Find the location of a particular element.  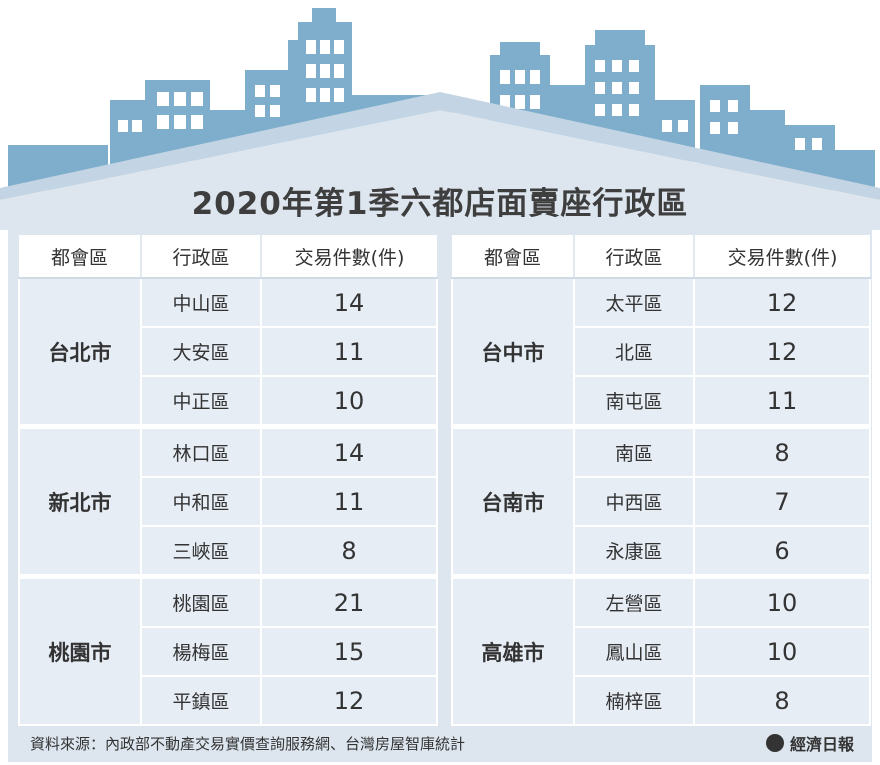

district-cell: 桃園區 is located at coordinates (201, 601).